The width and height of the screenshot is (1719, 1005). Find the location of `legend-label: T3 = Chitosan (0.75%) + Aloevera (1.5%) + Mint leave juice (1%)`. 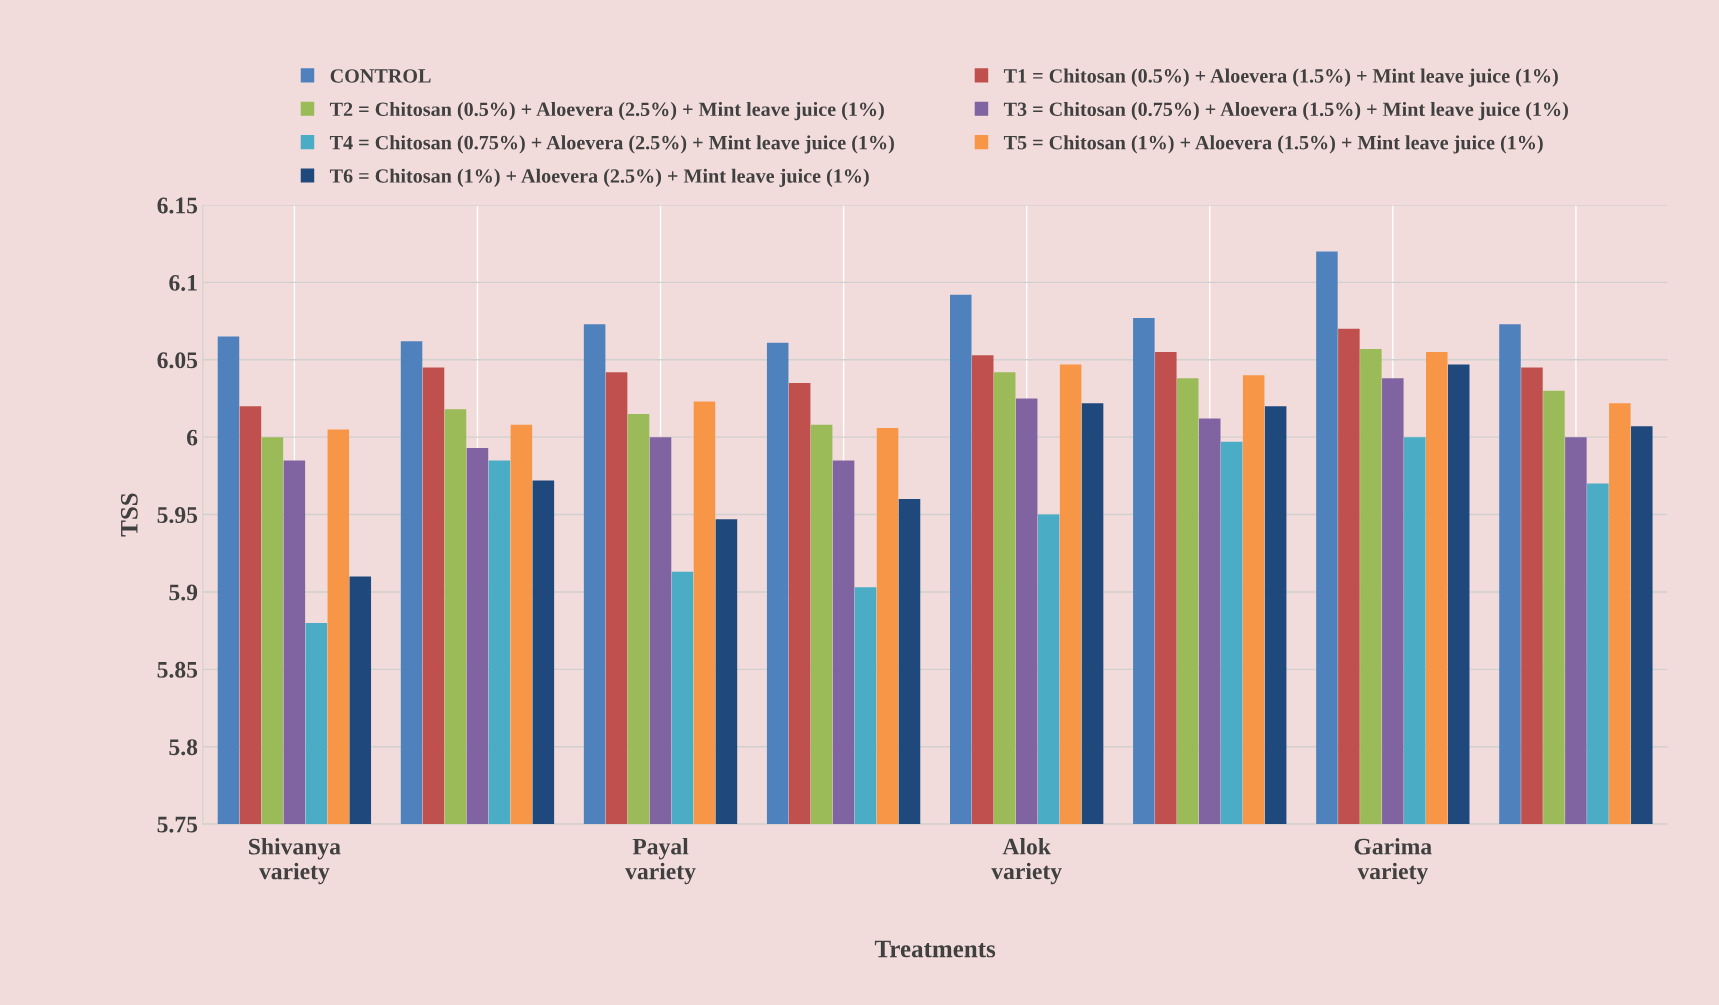

legend-label: T3 = Chitosan (0.75%) + Aloevera (1.5%) + Mint leave juice (1%) is located at coordinates (1285, 111).